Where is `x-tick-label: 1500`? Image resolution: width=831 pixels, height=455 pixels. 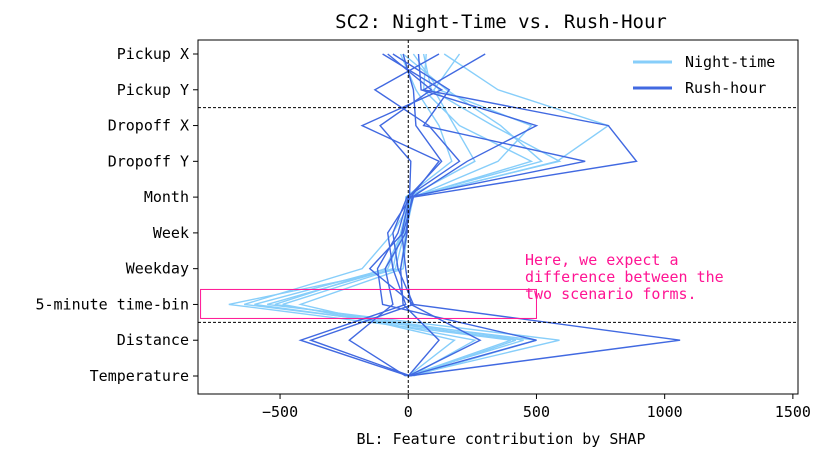
x-tick-label: 1500 is located at coordinates (793, 412).